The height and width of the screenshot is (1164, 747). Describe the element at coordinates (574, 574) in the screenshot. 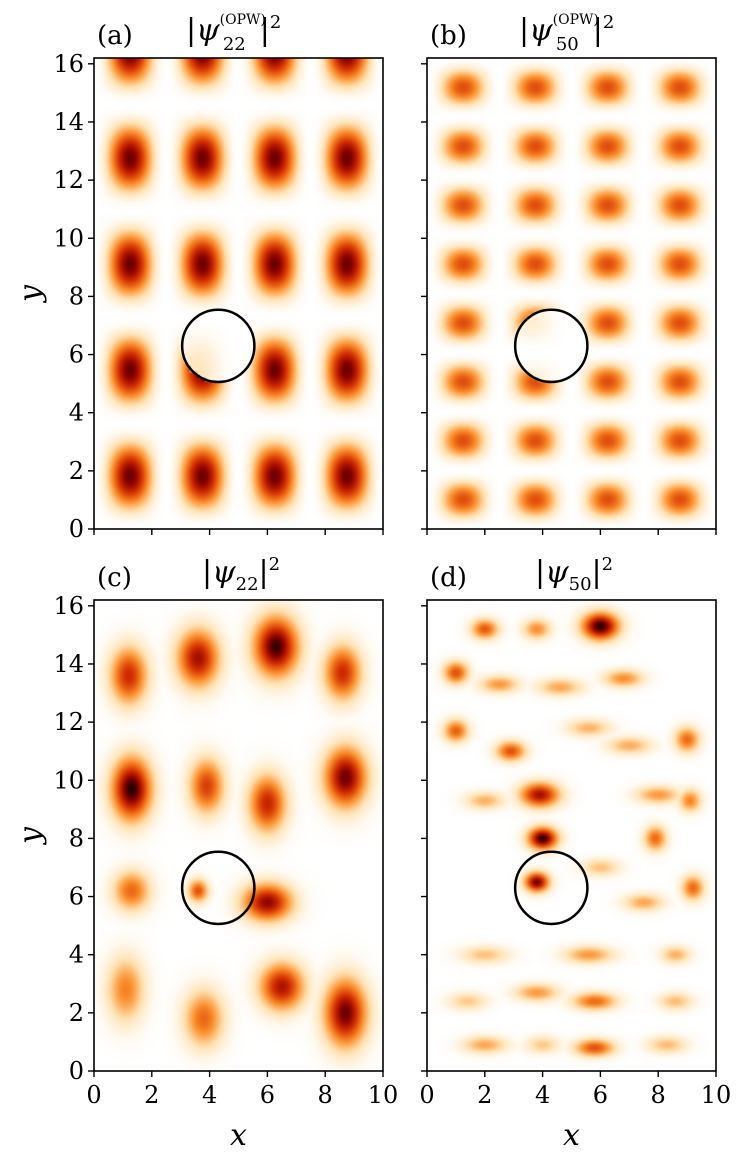

I see `panel-title: |ψ50|2` at that location.